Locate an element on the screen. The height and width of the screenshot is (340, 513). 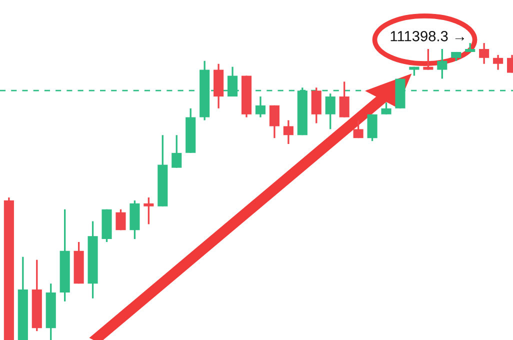
text: 111398.3 → is located at coordinates (427, 36).